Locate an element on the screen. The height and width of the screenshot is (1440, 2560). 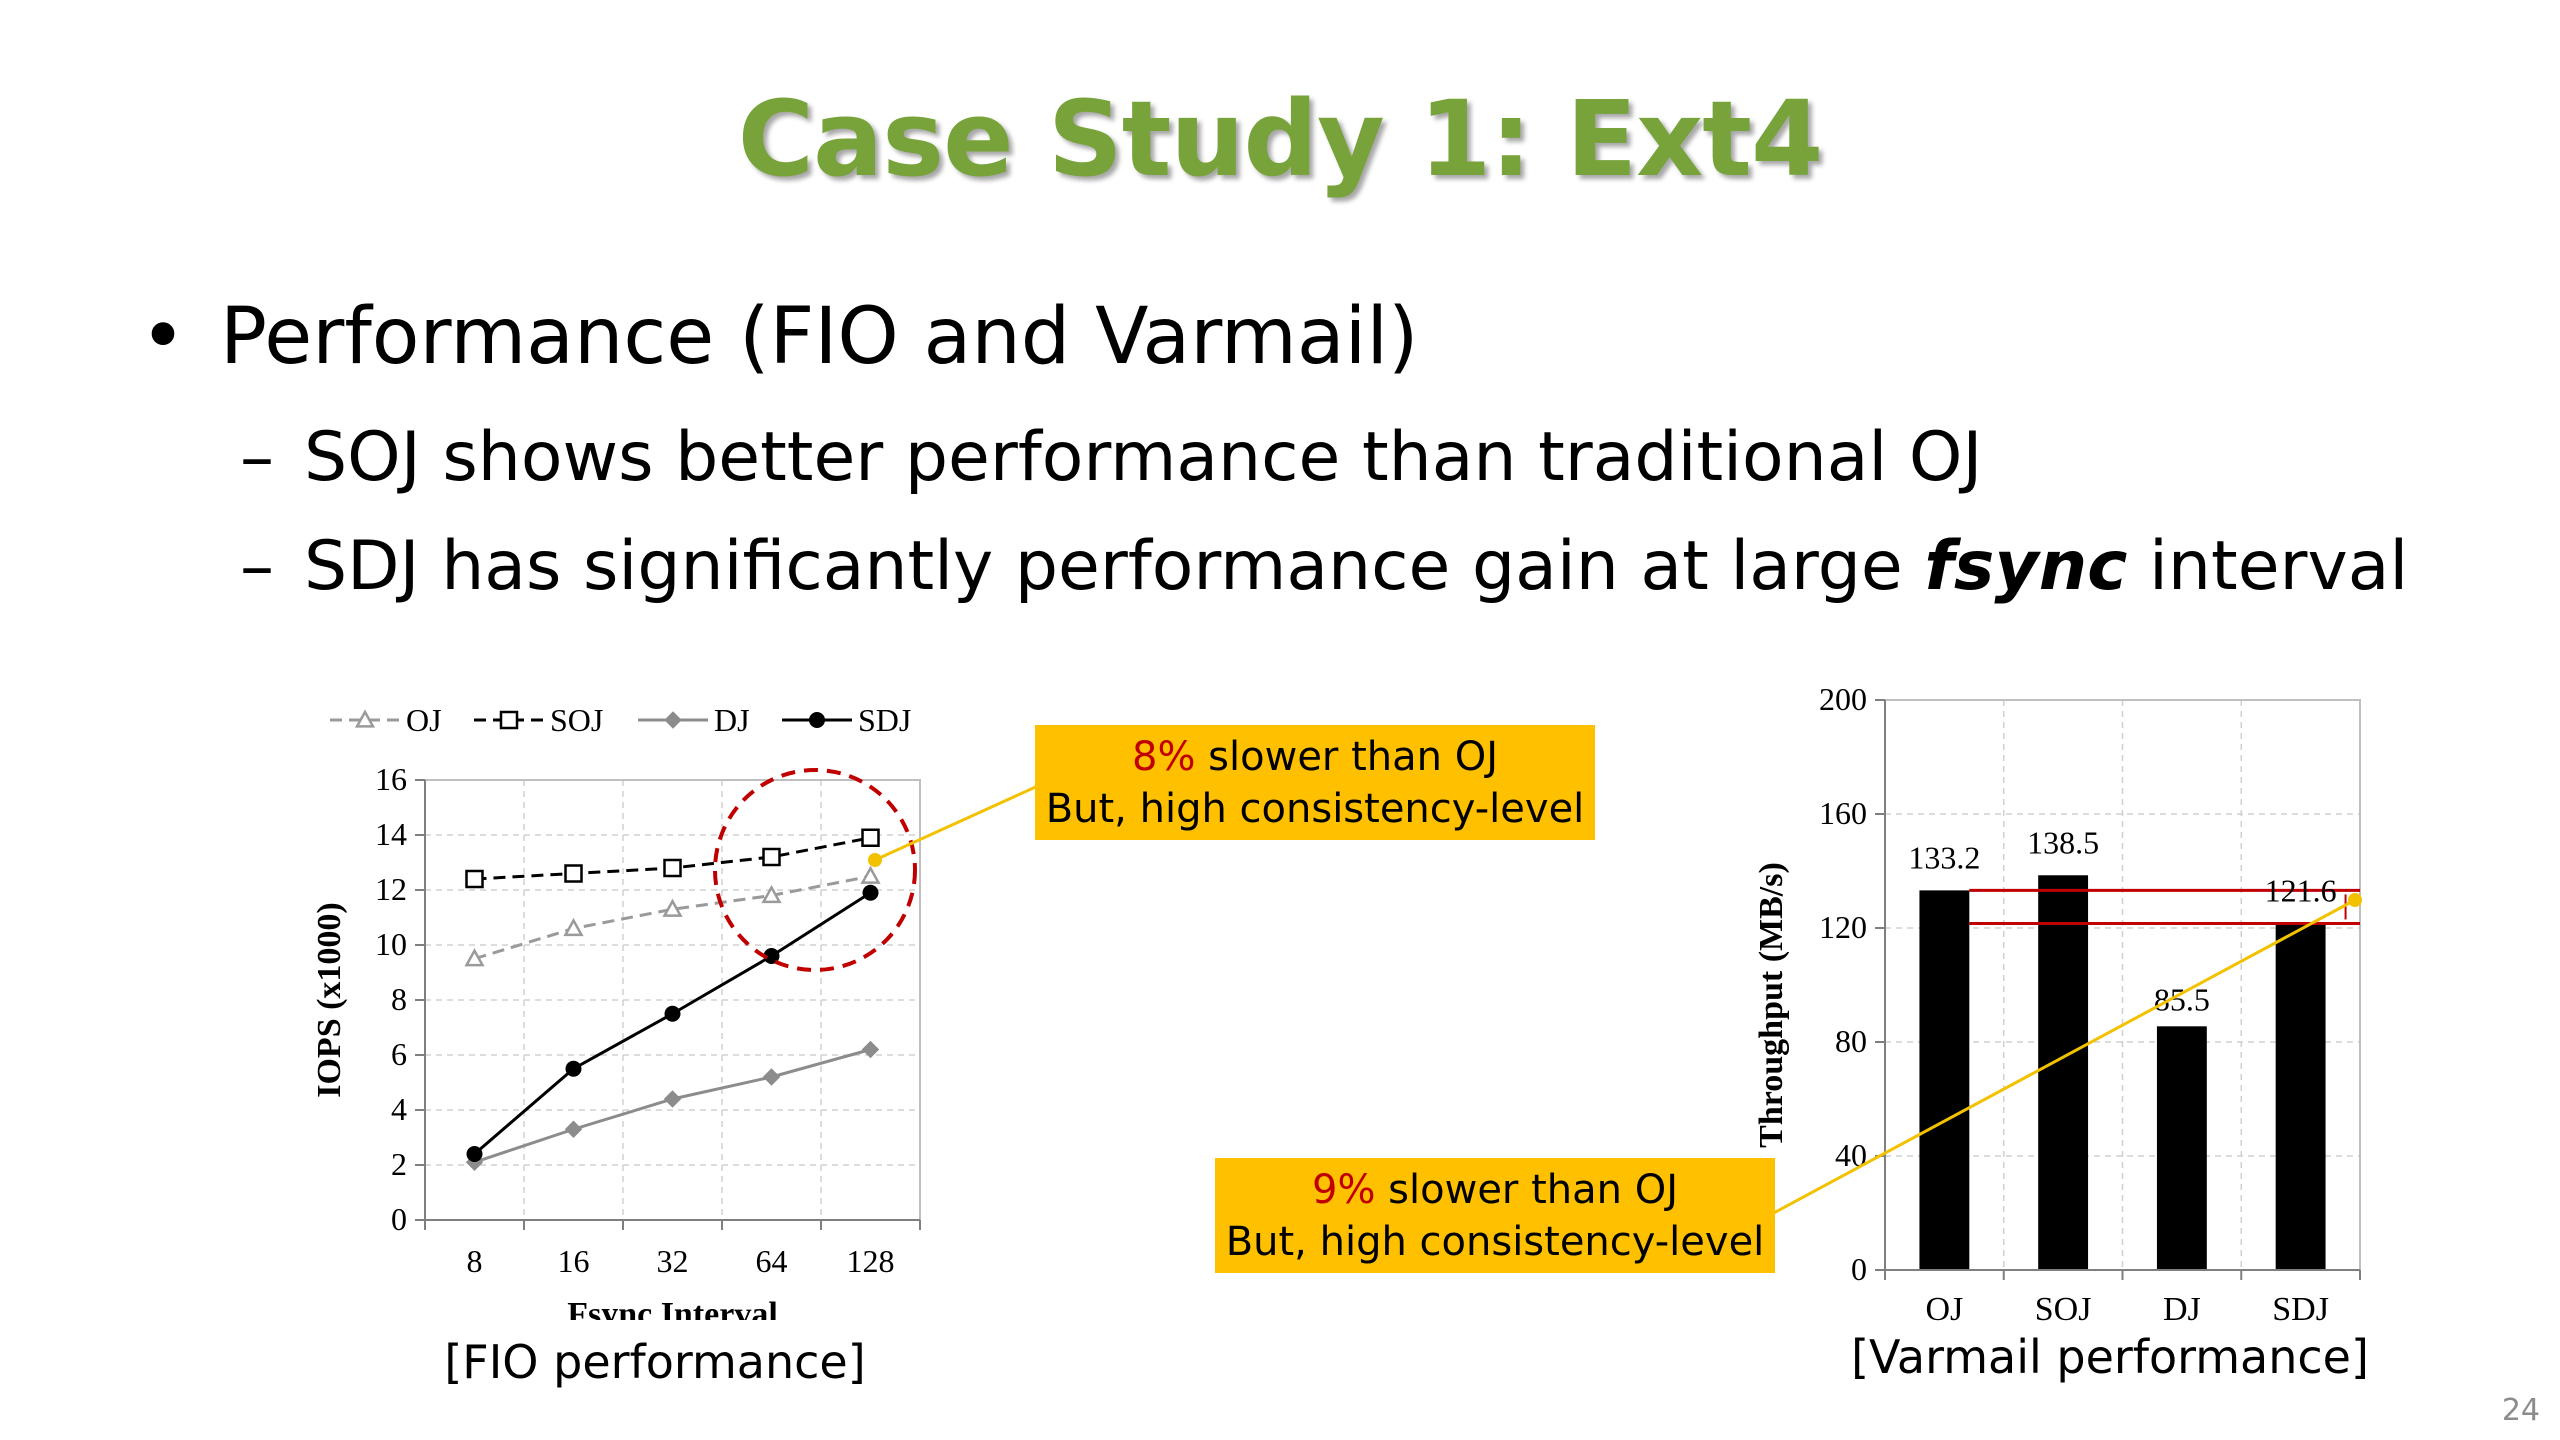
fio-y-axis-title: IOPS (x1000) is located at coordinates (329, 1000).